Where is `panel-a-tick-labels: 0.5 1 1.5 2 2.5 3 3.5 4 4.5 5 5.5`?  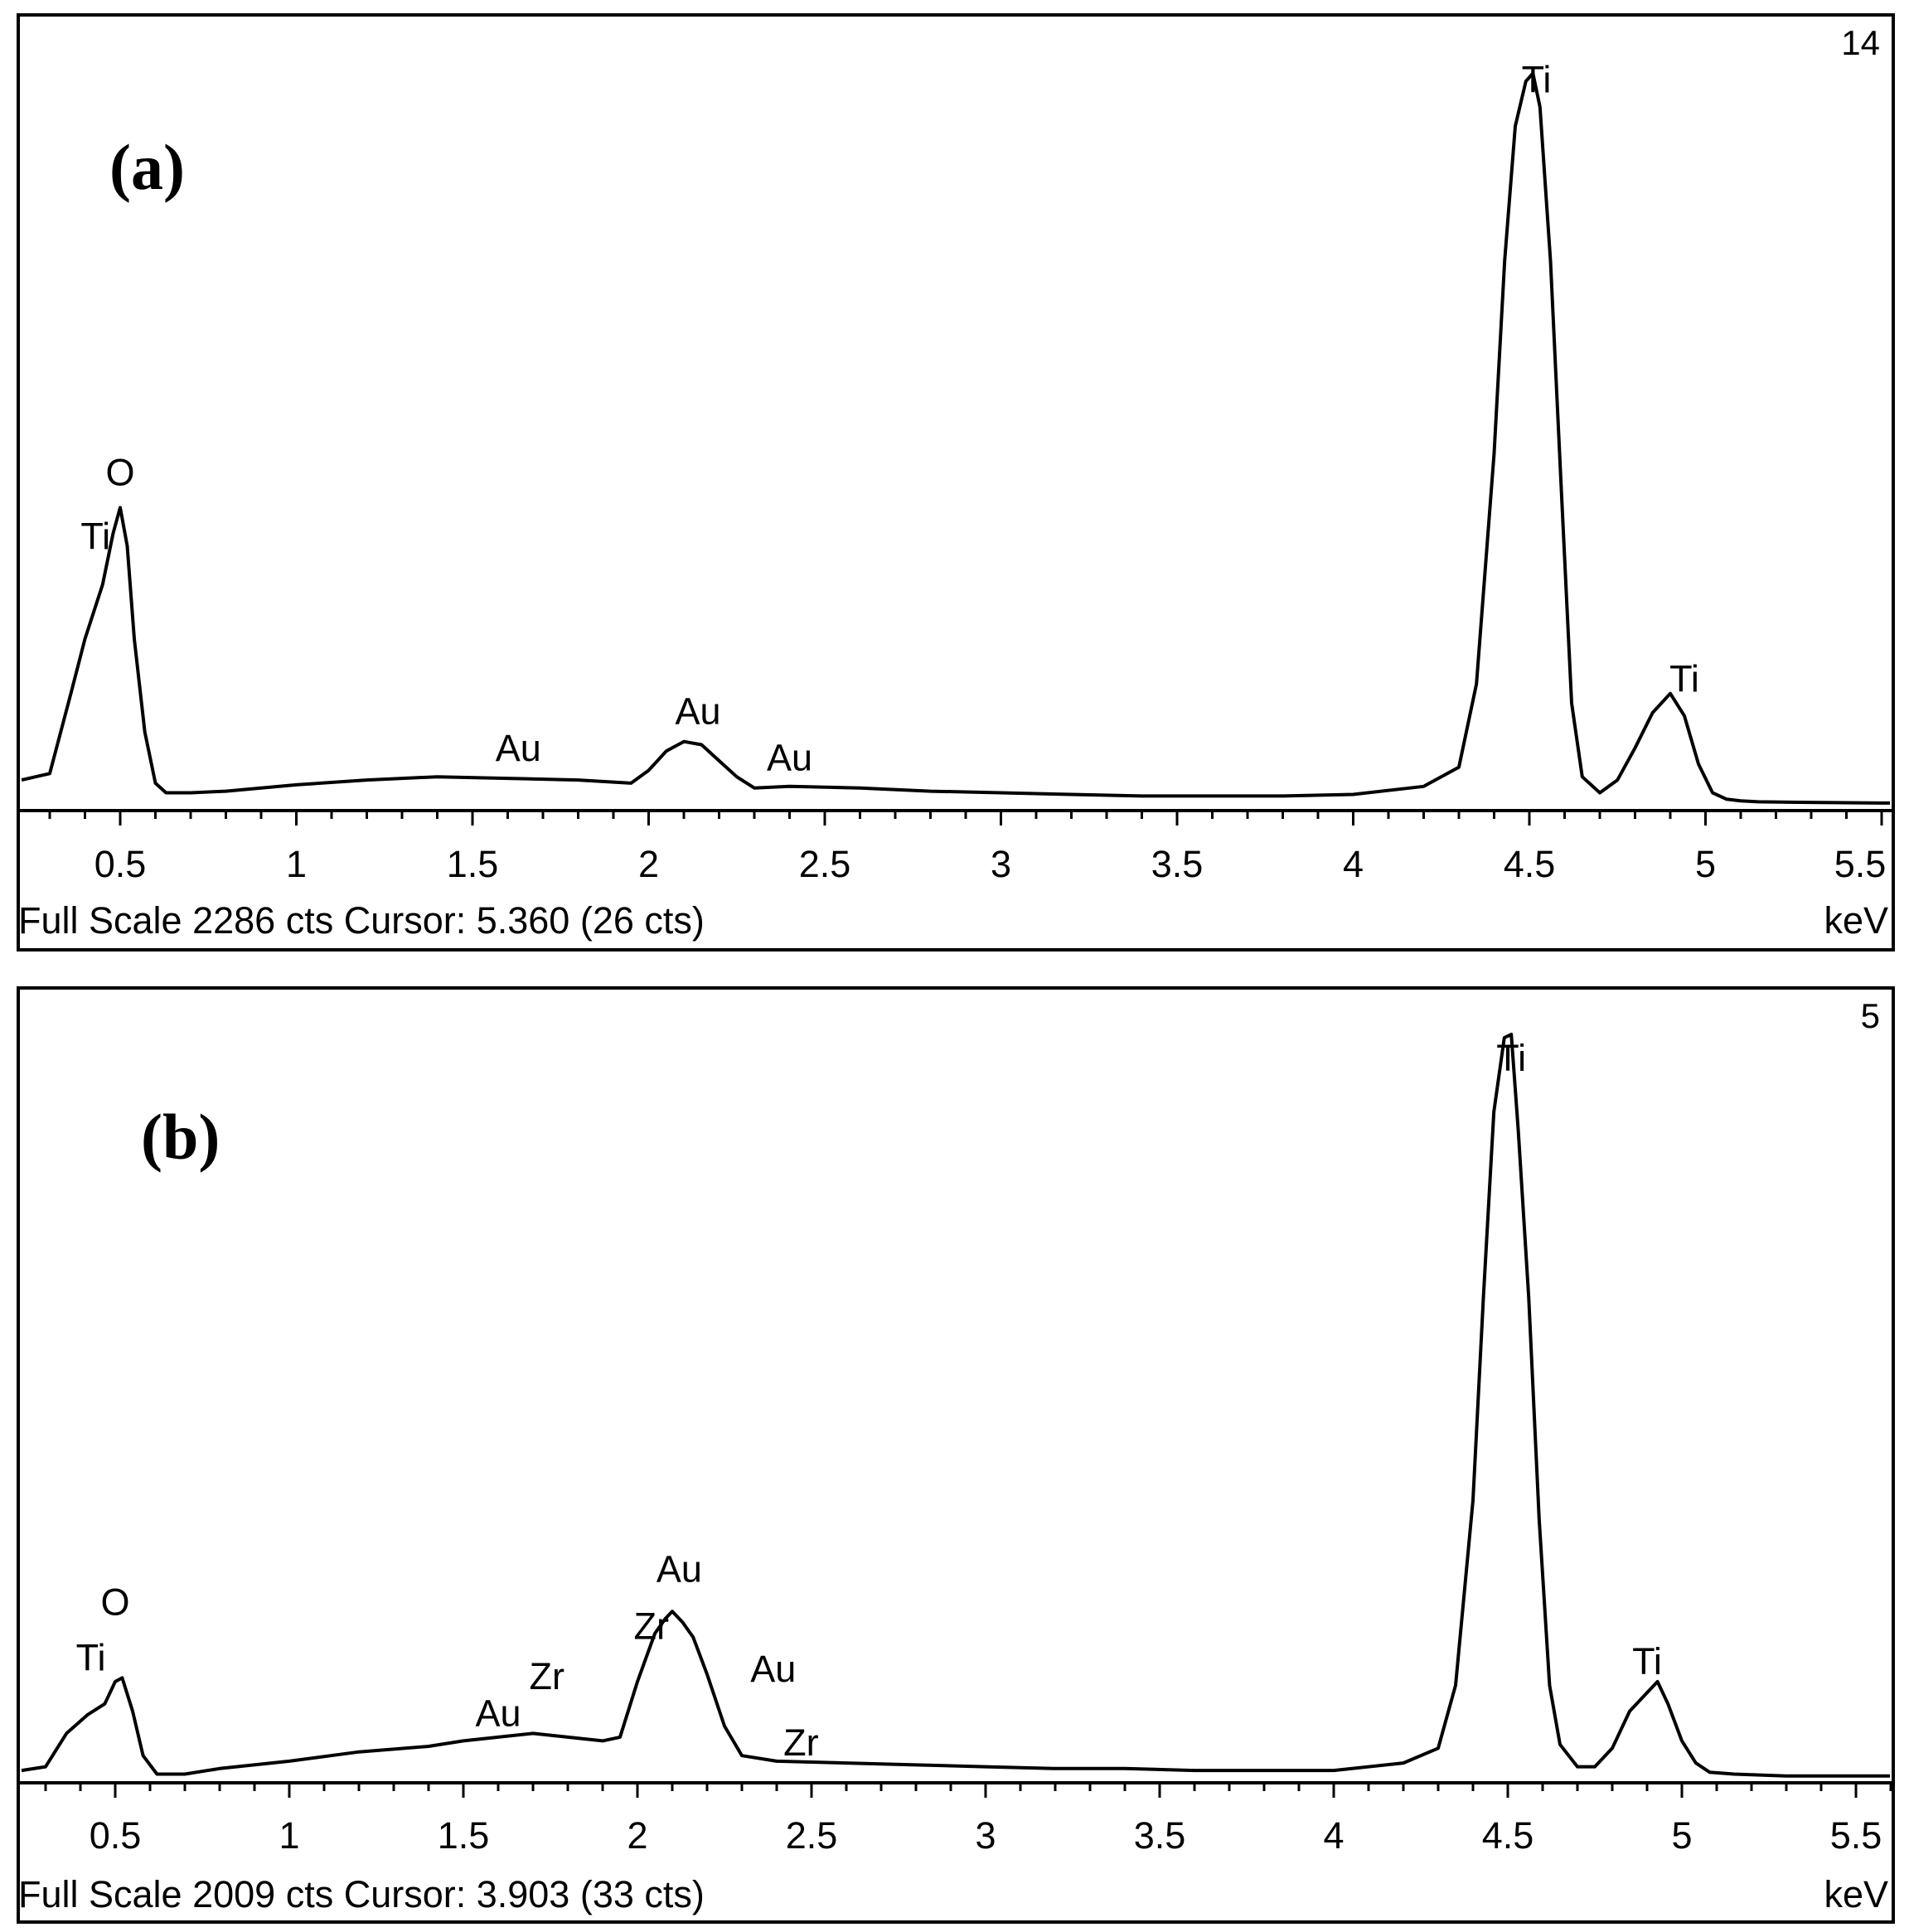 panel-a-tick-labels: 0.5 1 1.5 2 2.5 3 3.5 4 4.5 5 5.5 is located at coordinates (990, 864).